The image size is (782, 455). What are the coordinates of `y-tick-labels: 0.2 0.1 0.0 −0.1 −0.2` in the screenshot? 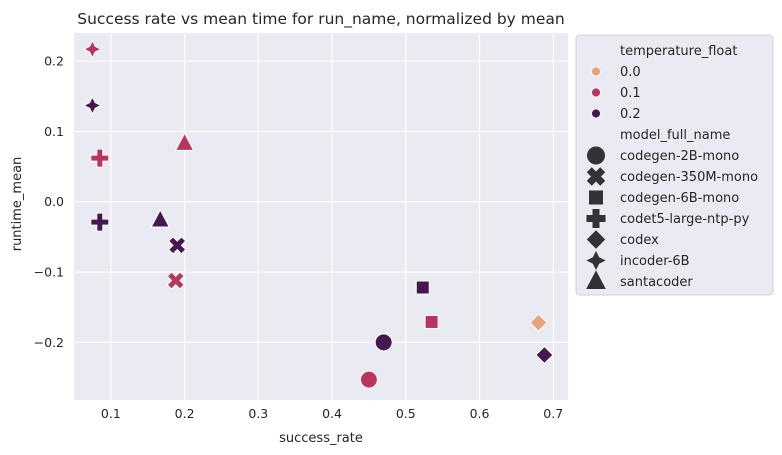 It's located at (49, 202).